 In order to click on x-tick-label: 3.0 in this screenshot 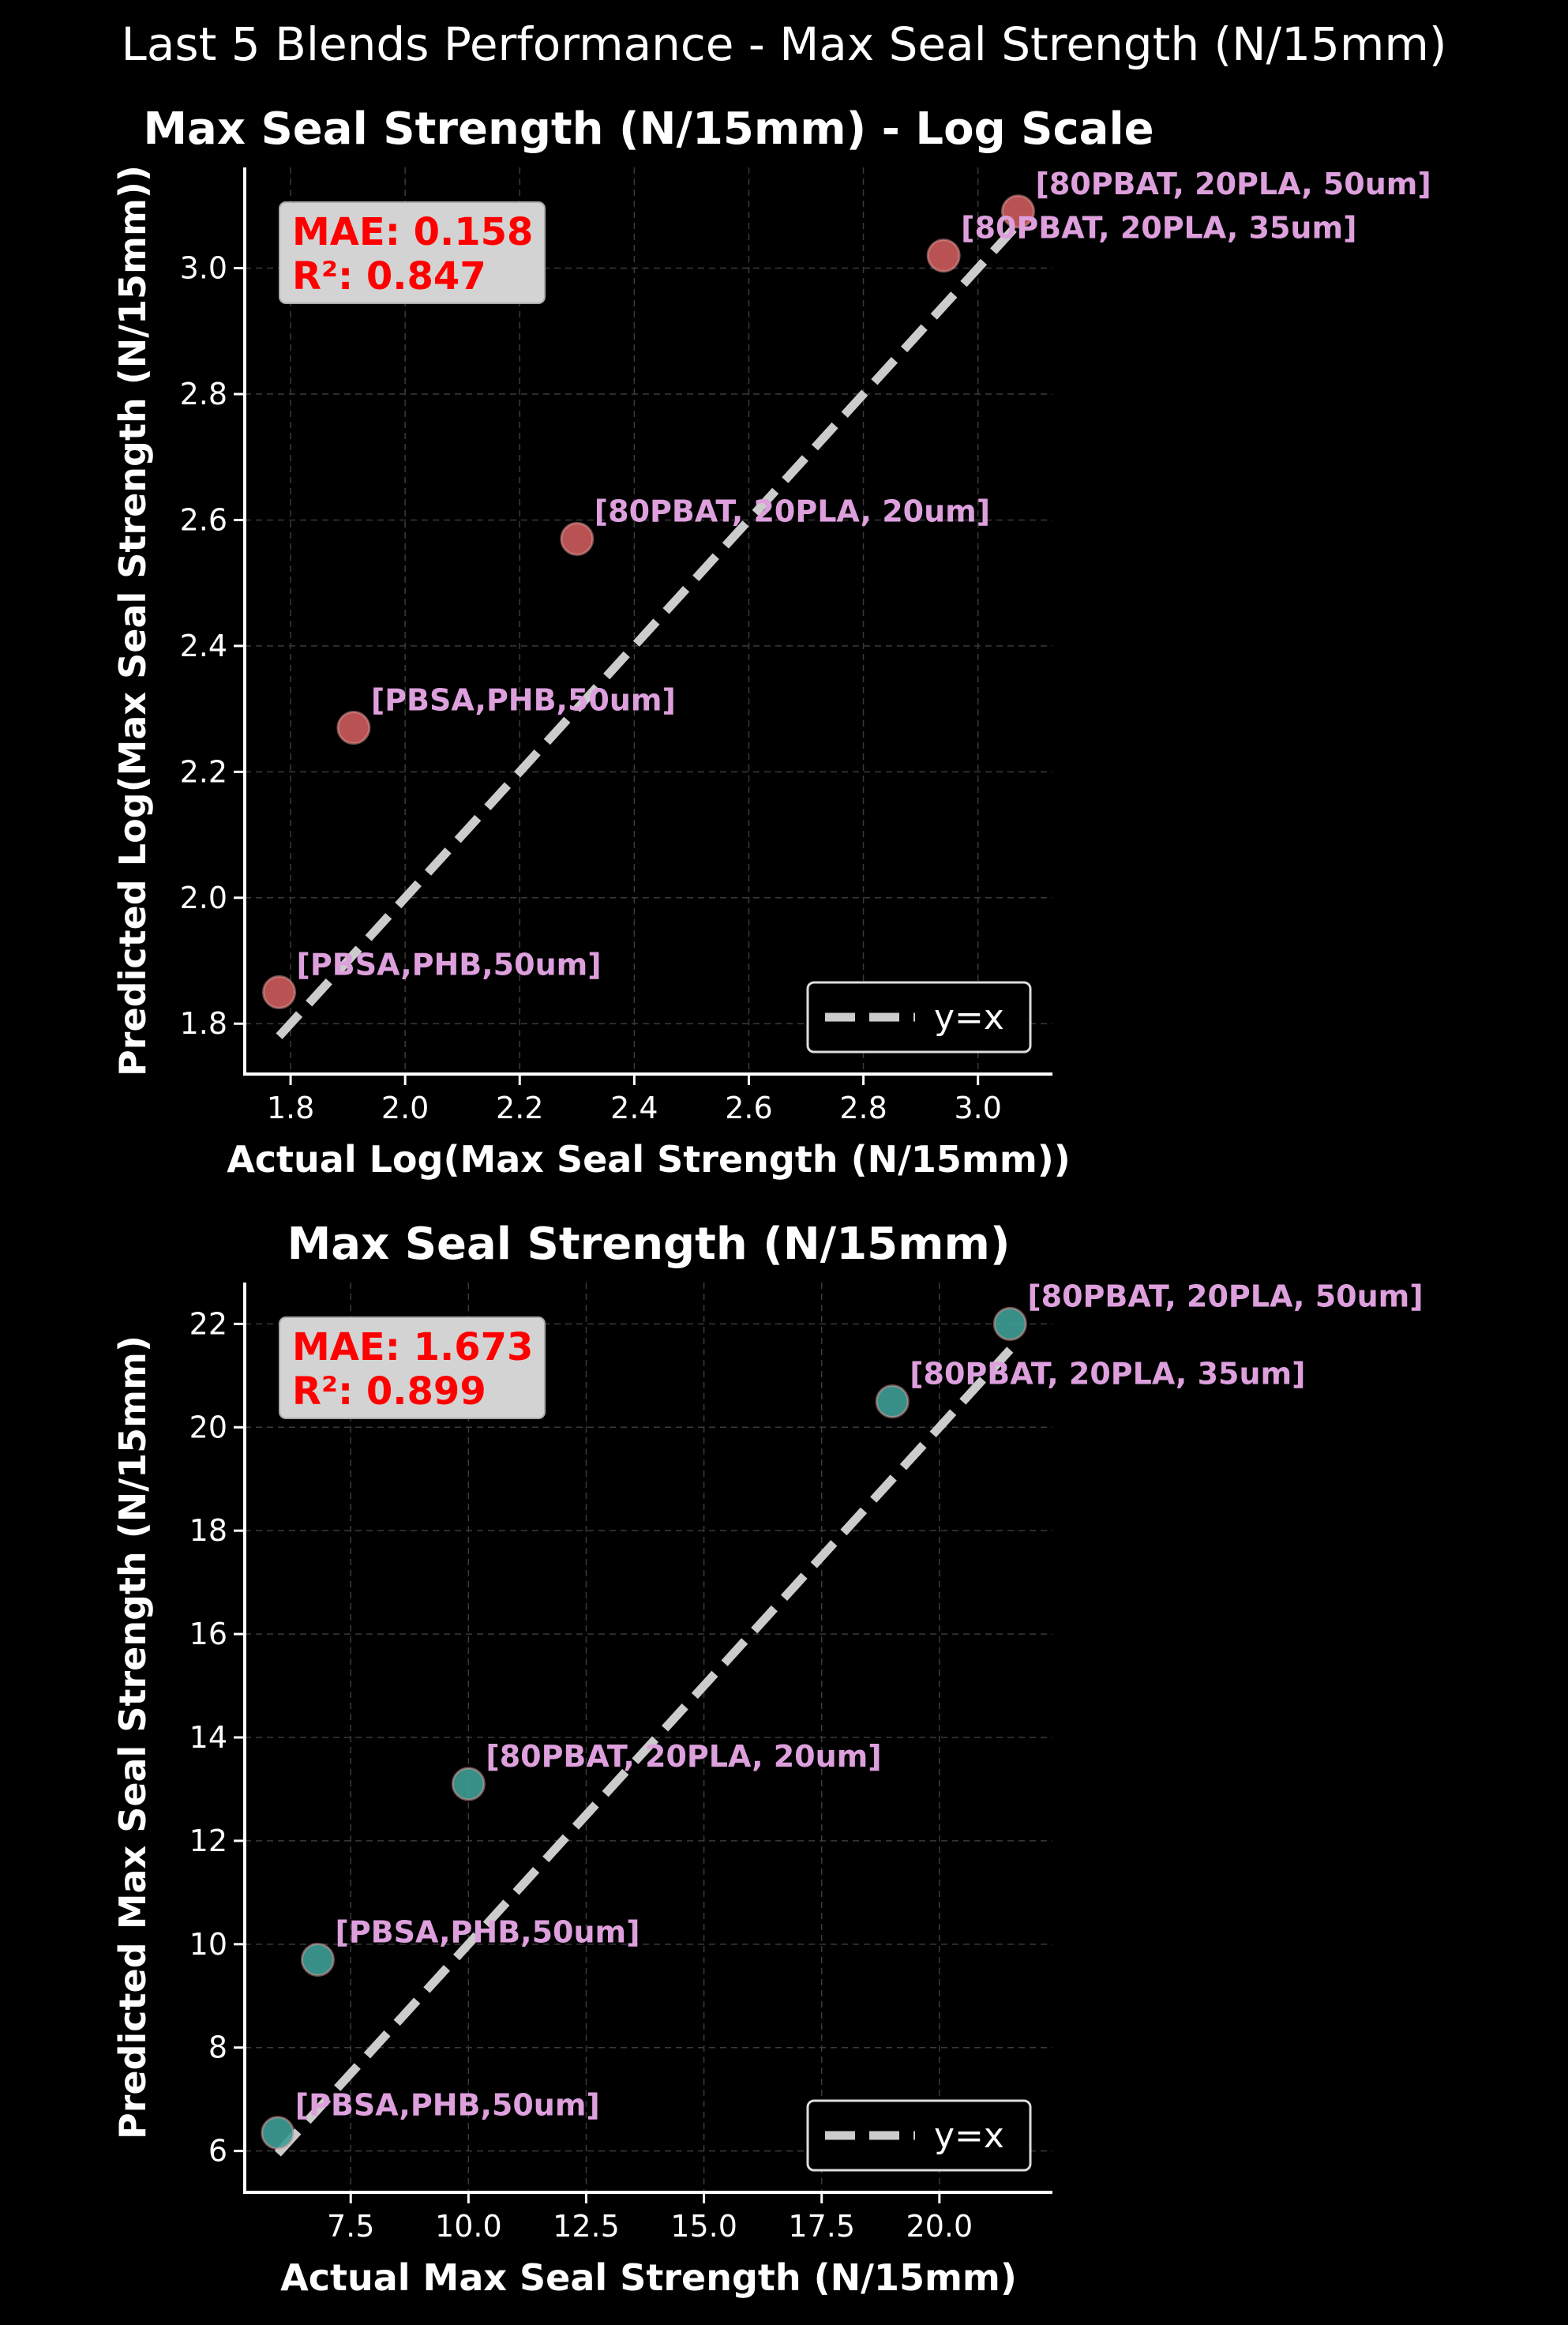, I will do `click(978, 1108)`.